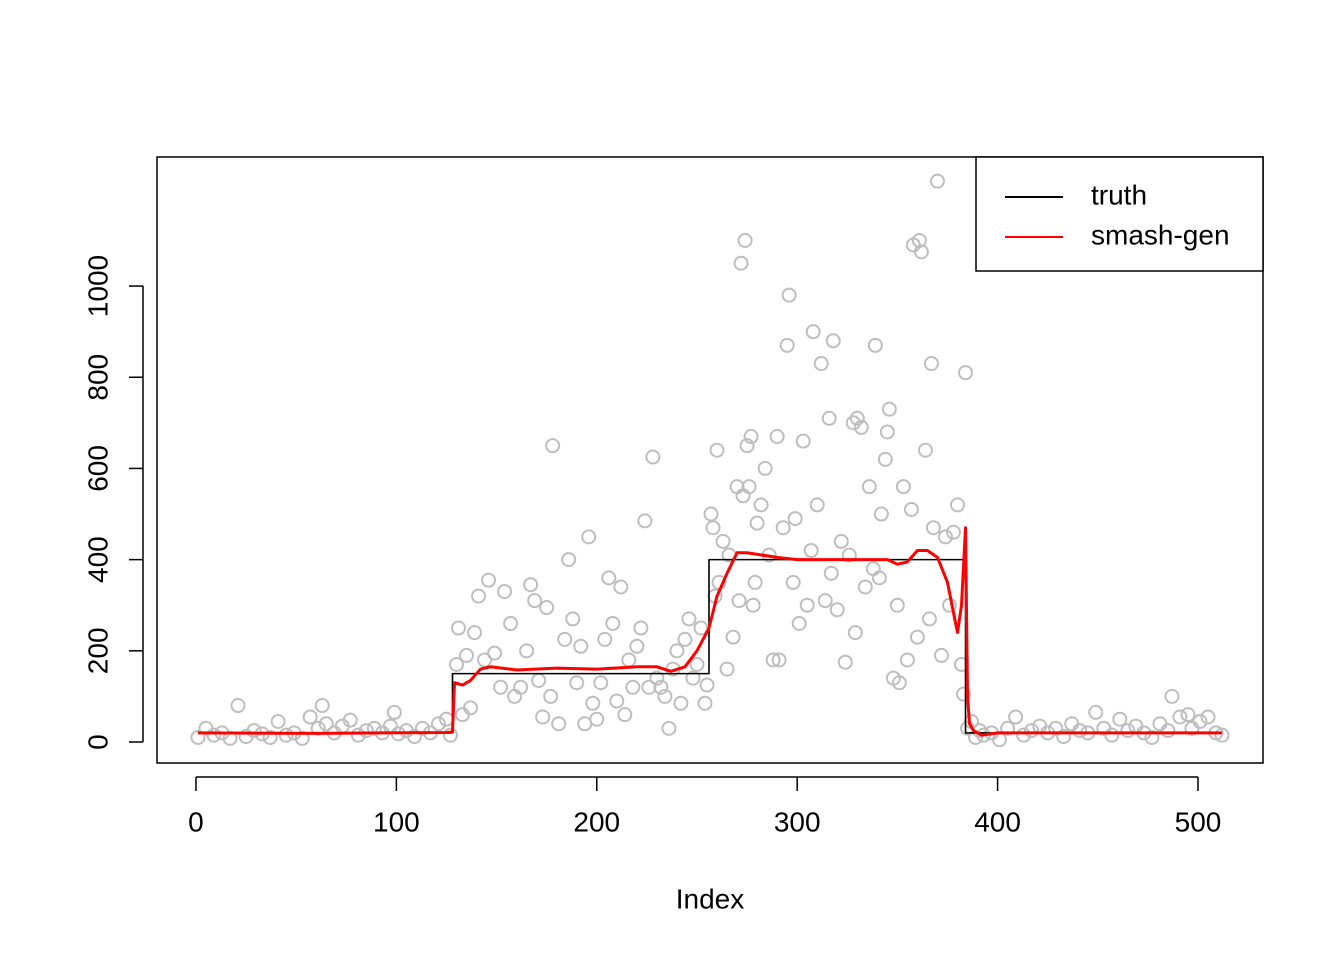 This screenshot has height=960, width=1344. What do you see at coordinates (97, 286) in the screenshot?
I see `y-tick-label: 1000` at bounding box center [97, 286].